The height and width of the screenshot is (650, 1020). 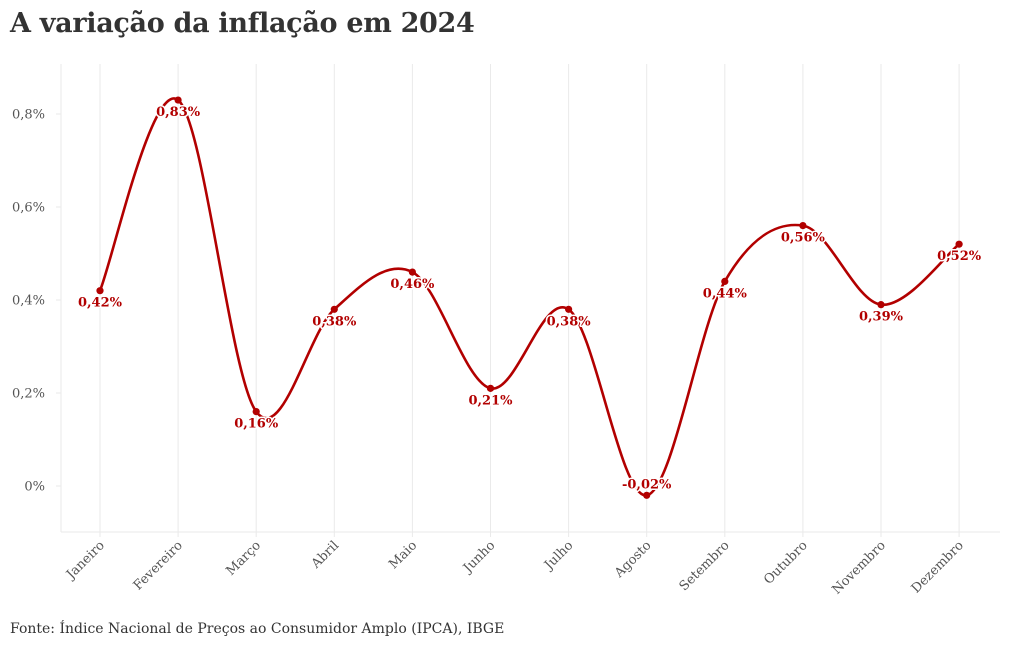 What do you see at coordinates (490, 400) in the screenshot?
I see `data-label: 0,21%` at bounding box center [490, 400].